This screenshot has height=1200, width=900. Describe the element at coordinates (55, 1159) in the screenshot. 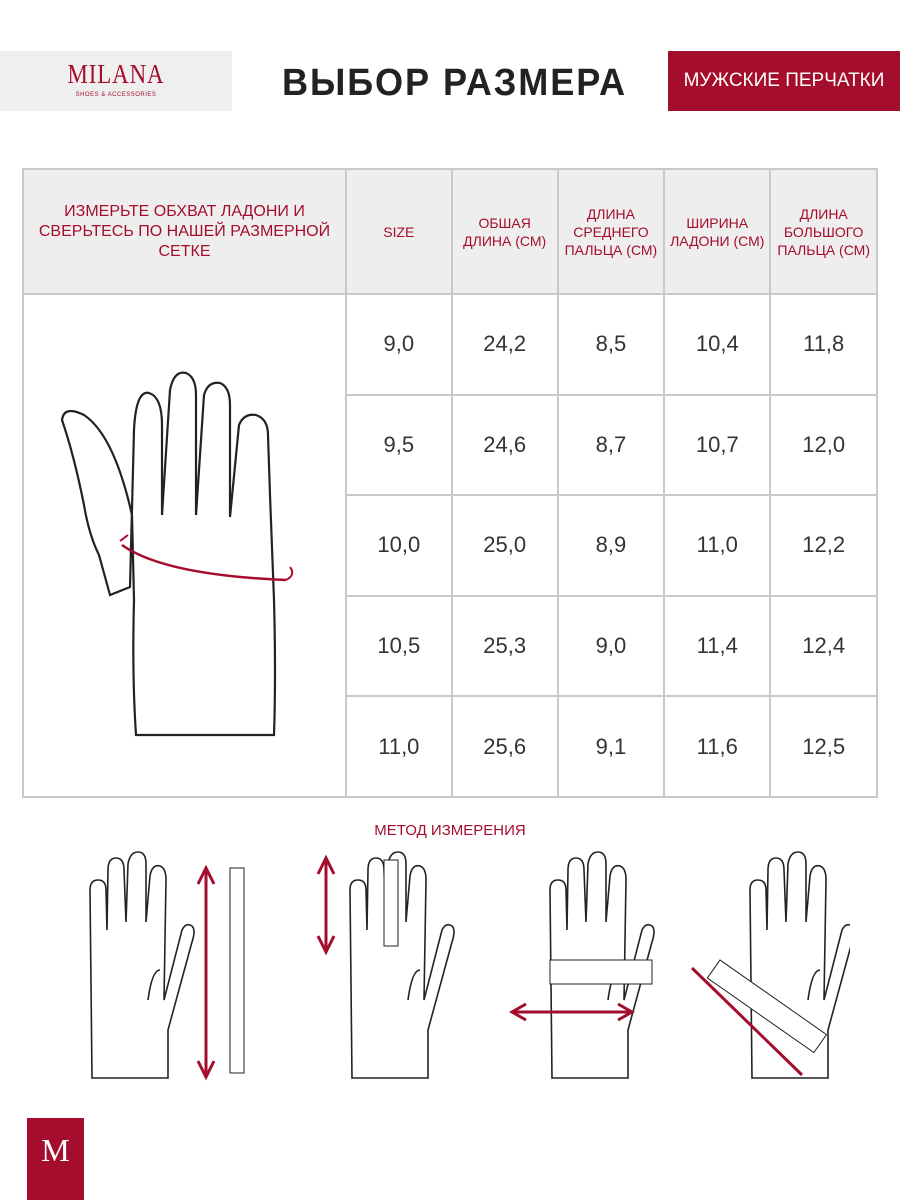

I see `footer-logo-mark: M` at that location.